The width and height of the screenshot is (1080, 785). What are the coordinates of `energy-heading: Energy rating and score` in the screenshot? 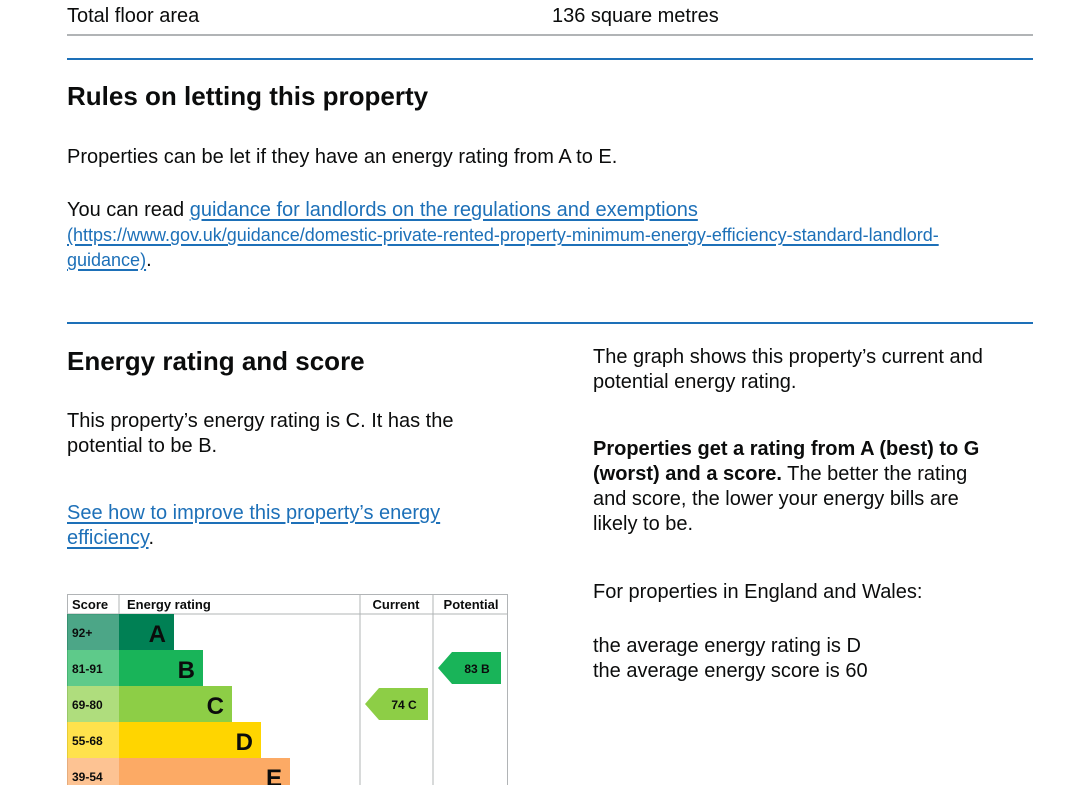 It's located at (216, 361).